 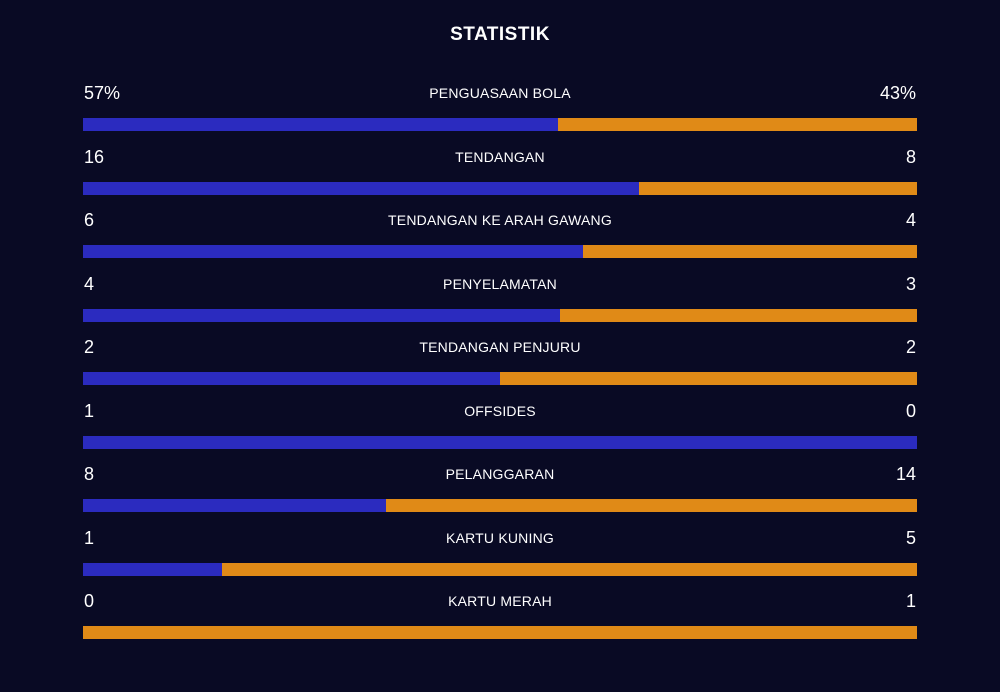 What do you see at coordinates (500, 239) in the screenshot?
I see `stat-row-shots-on-target: 6 TENDANGAN KE ARAH GAWANG 4` at bounding box center [500, 239].